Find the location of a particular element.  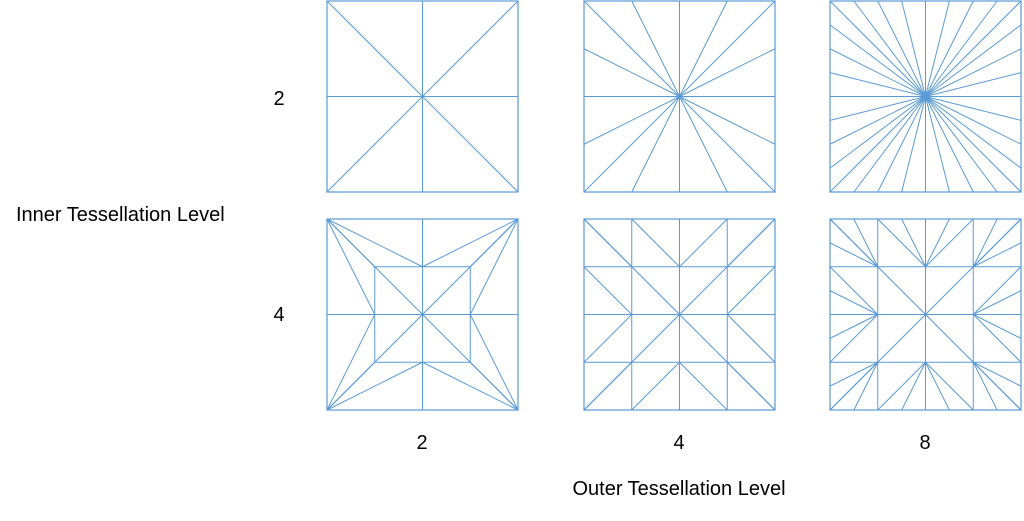

inner-axis-label: Inner Tessellation Level is located at coordinates (120, 215).